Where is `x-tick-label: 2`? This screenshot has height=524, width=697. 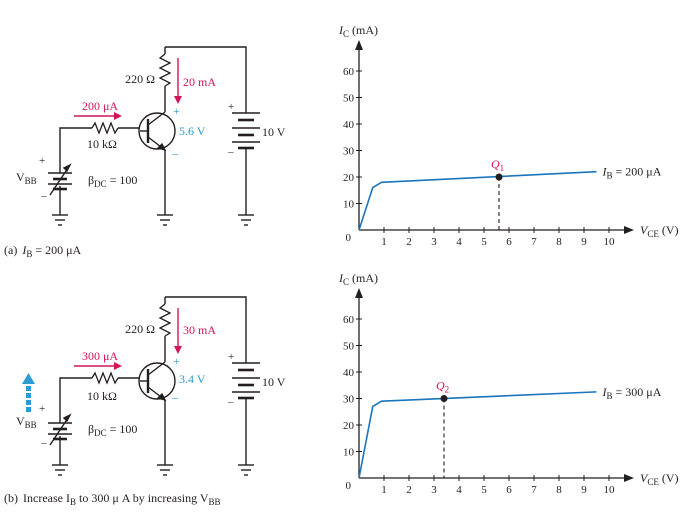
x-tick-label: 2 is located at coordinates (409, 490).